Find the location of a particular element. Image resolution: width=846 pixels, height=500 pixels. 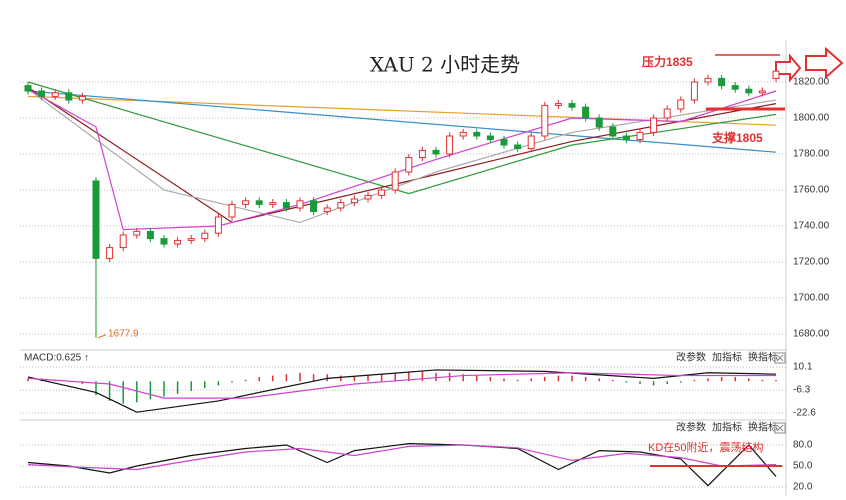

y-tick-label: 1800.00 is located at coordinates (811, 118).